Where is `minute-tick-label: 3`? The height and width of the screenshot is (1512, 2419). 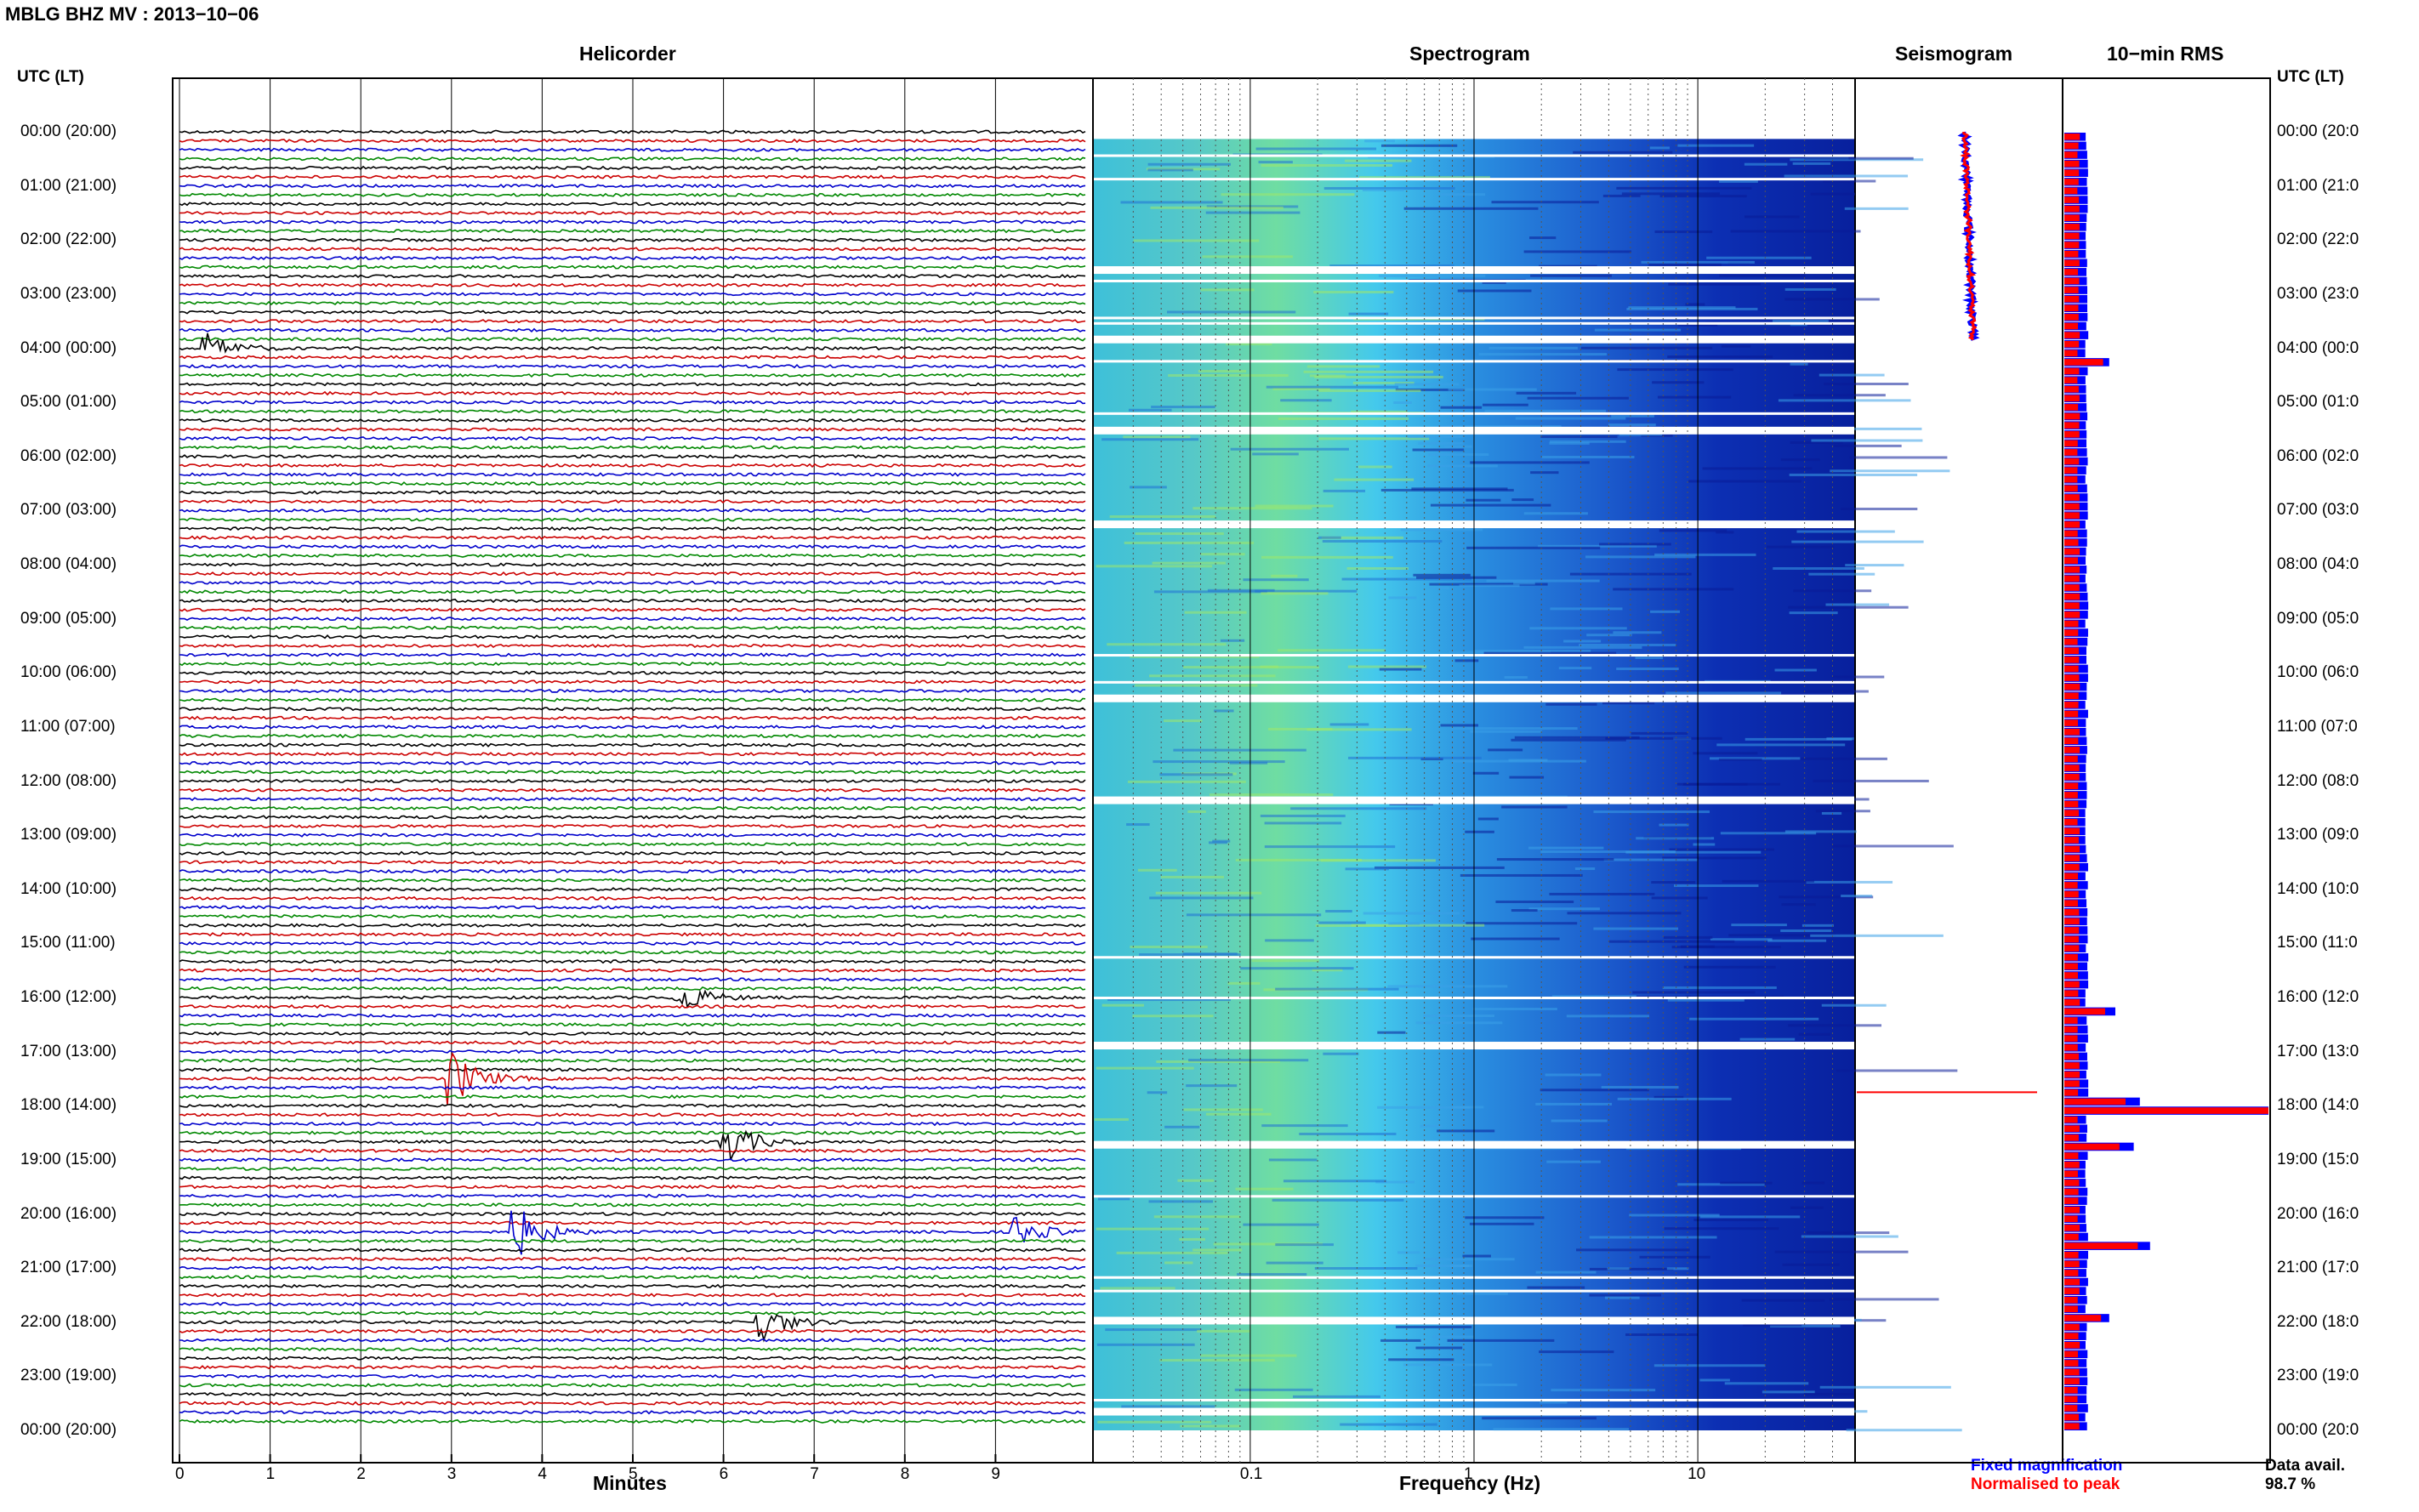
minute-tick-label: 3 is located at coordinates (452, 1474).